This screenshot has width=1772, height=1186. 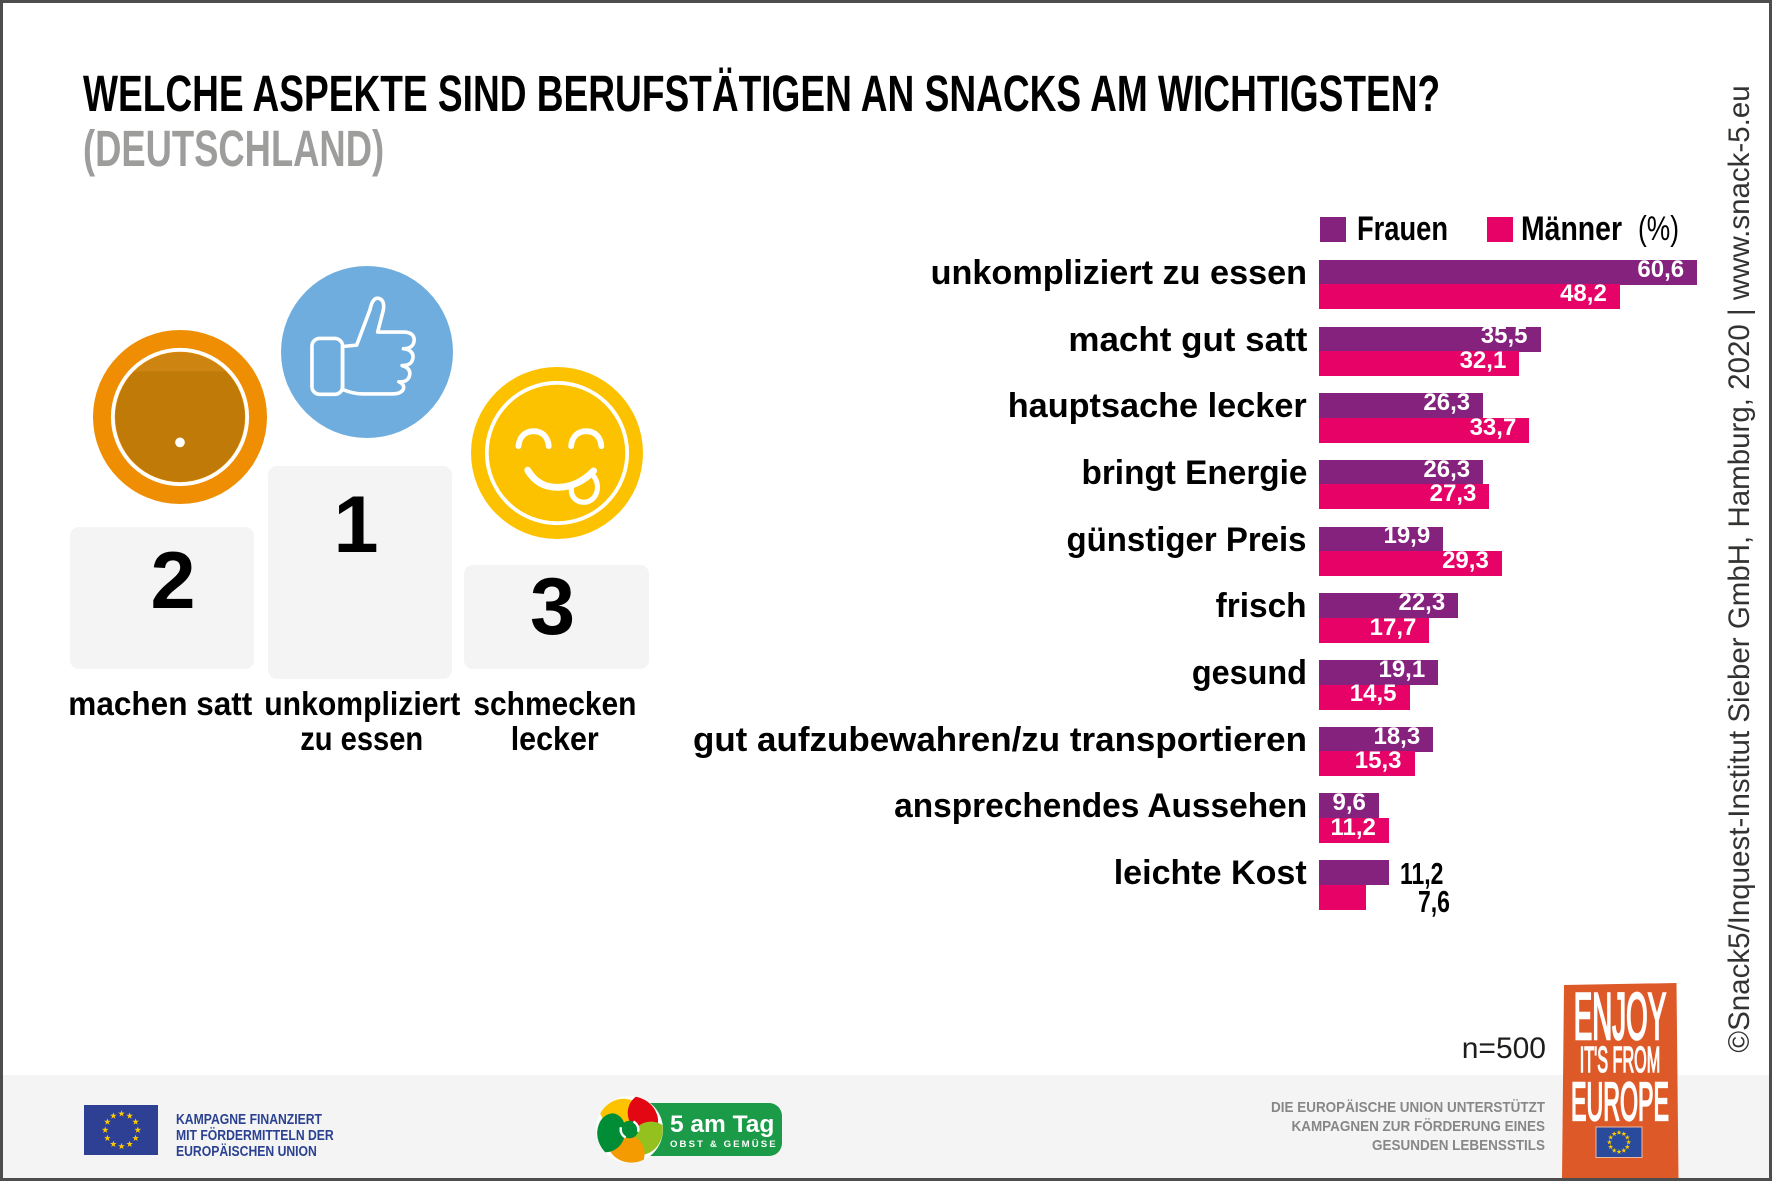 What do you see at coordinates (724, 1144) in the screenshot?
I see `svg-text: OBST & GEMÜSE` at bounding box center [724, 1144].